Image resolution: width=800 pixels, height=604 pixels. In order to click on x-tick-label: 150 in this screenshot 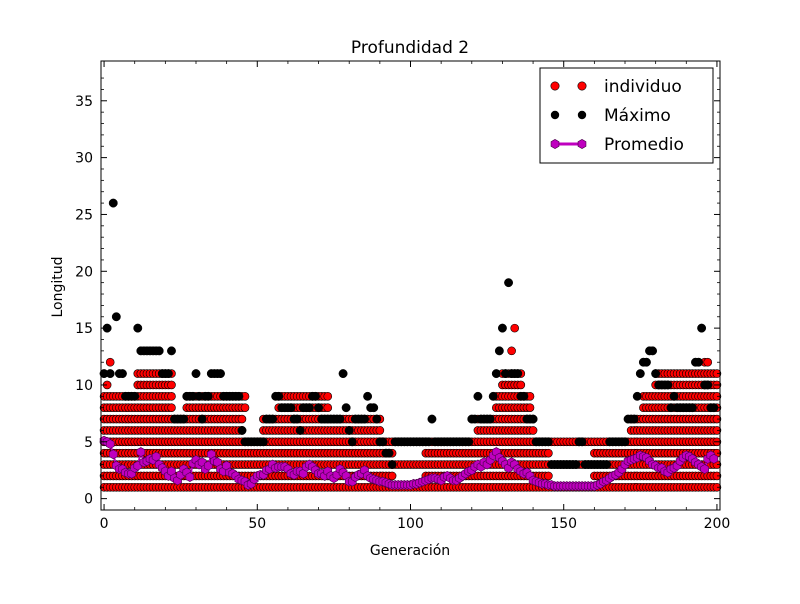, I will do `click(563, 524)`.